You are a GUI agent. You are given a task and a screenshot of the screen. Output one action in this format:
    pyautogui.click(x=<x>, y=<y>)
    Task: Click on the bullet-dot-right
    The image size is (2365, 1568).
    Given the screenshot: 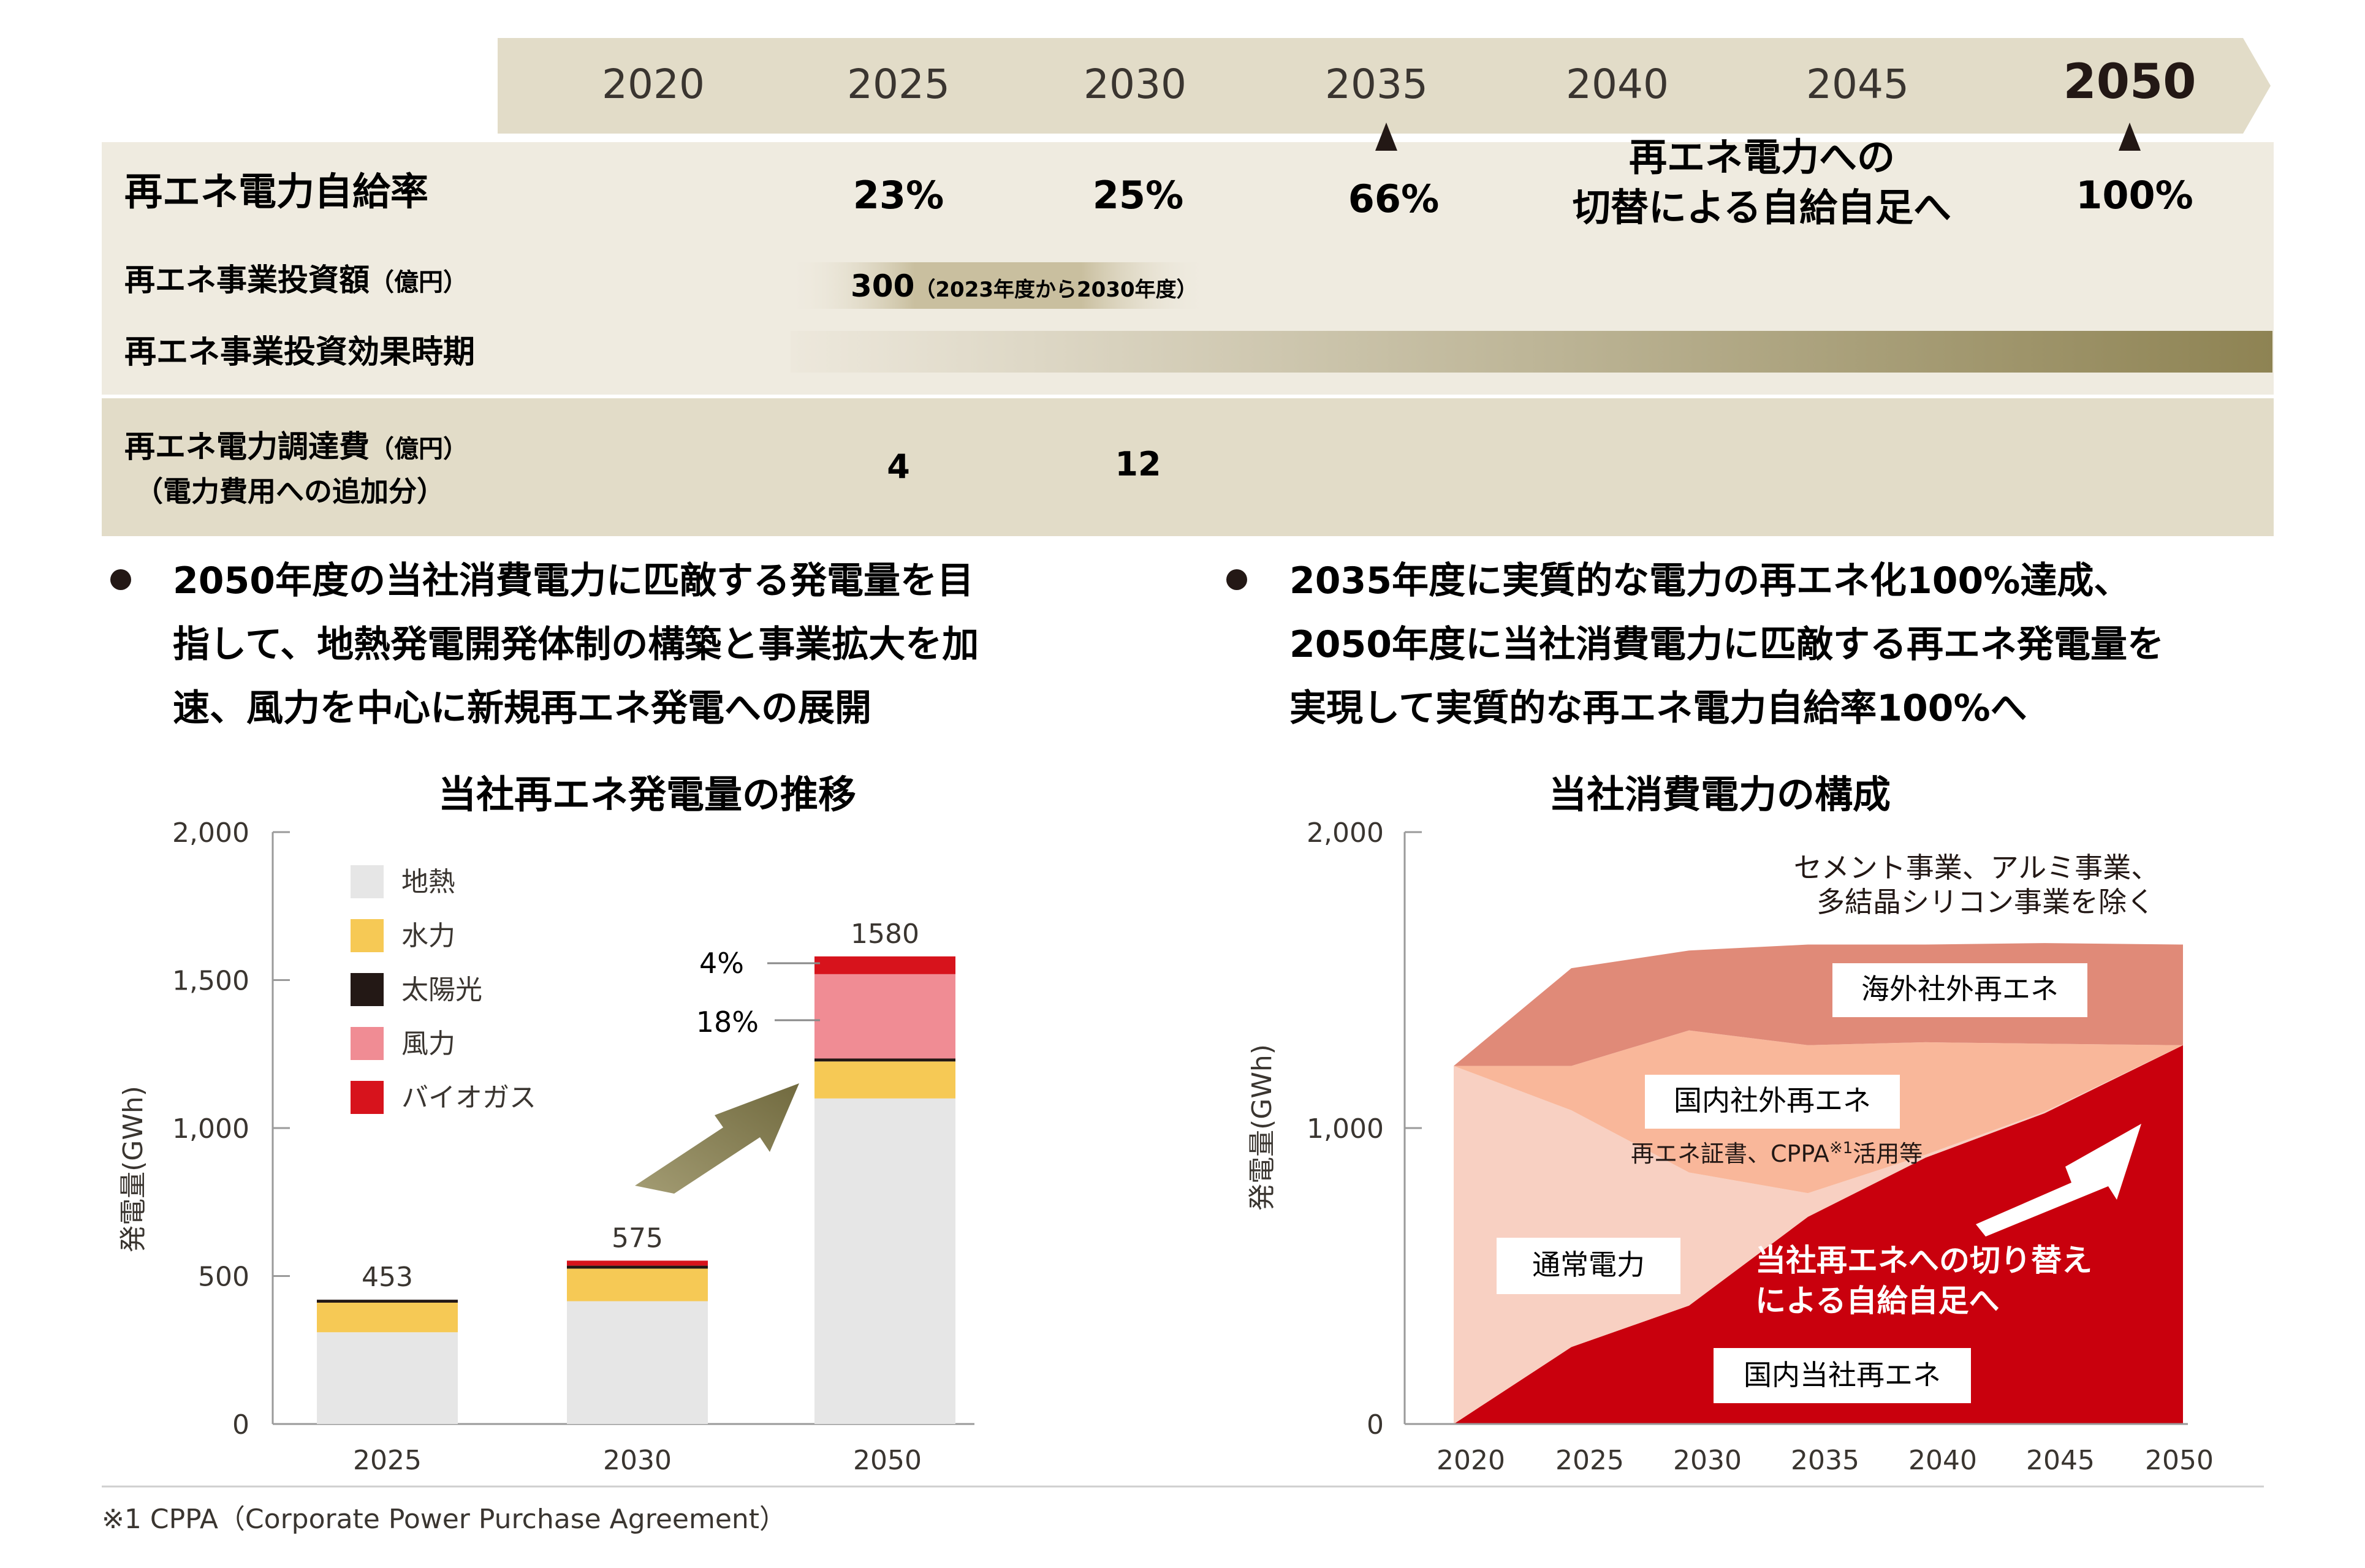 What is the action you would take?
    pyautogui.click(x=1236, y=579)
    